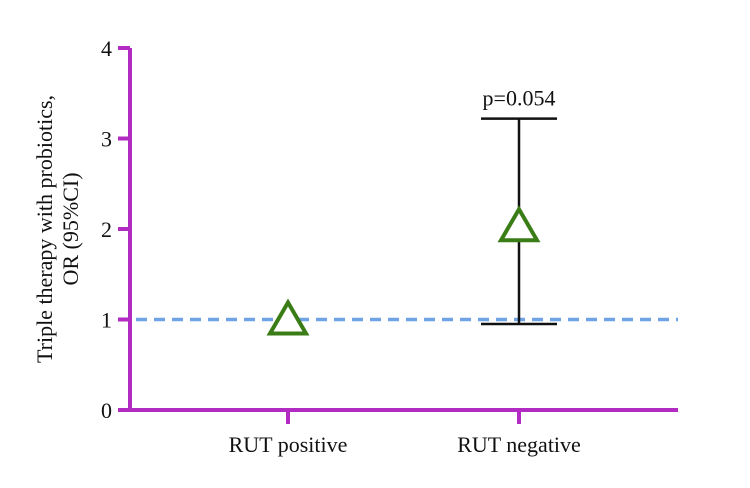 This screenshot has height=488, width=750. What do you see at coordinates (106, 320) in the screenshot?
I see `y-tick-label: 1` at bounding box center [106, 320].